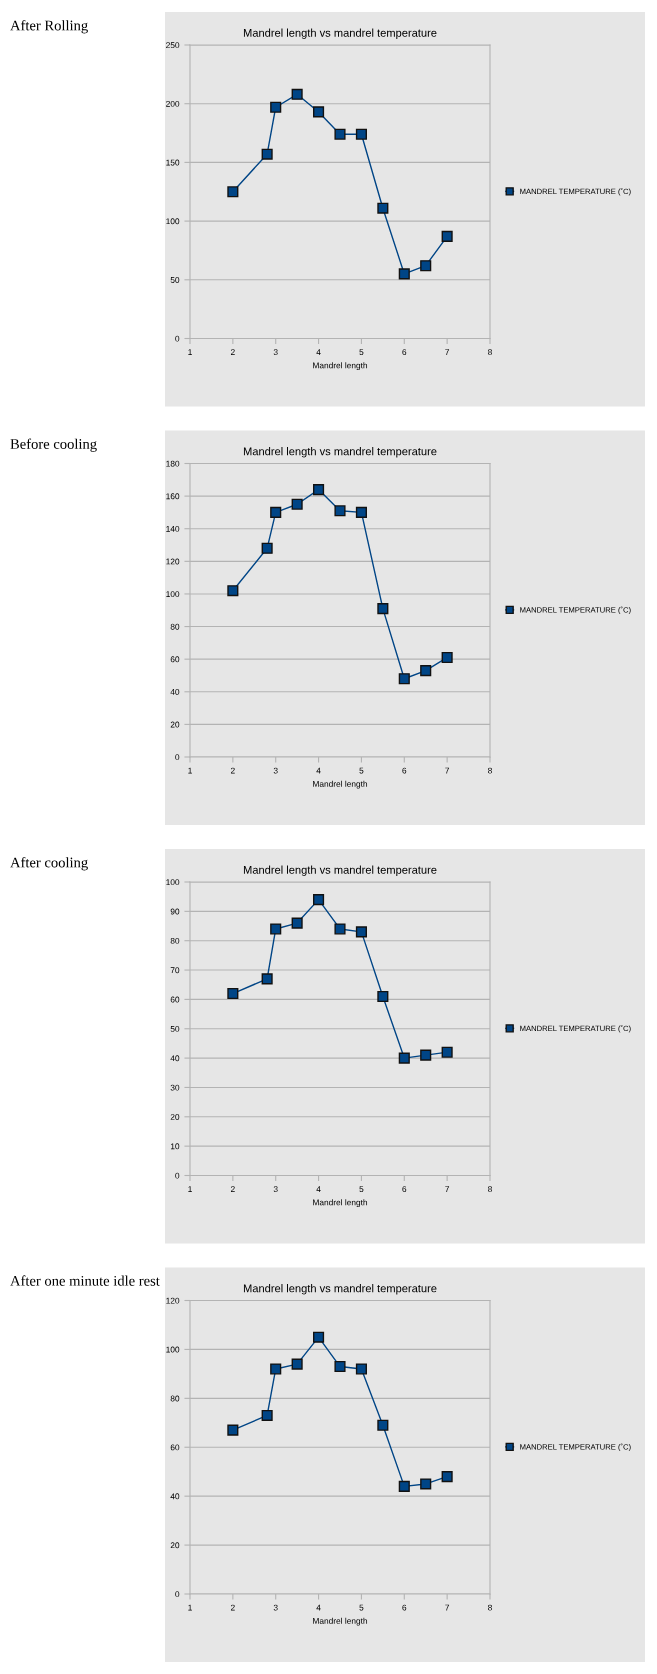  What do you see at coordinates (85, 1280) in the screenshot?
I see `text: After one minute idle rest` at bounding box center [85, 1280].